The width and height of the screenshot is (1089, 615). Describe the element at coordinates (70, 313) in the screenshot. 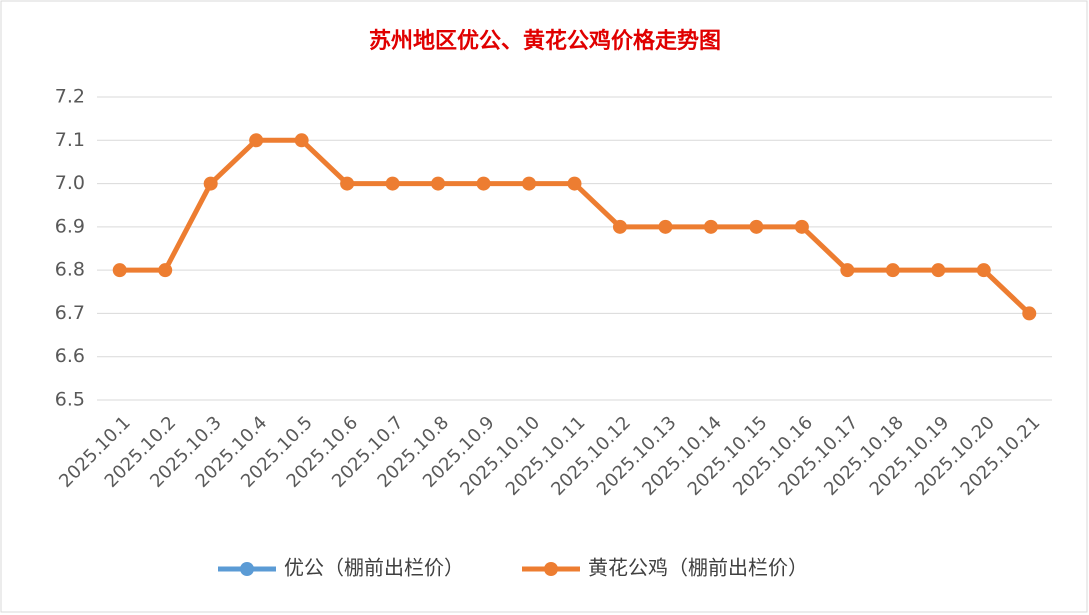

I see `y-tick-label: 6.7` at that location.